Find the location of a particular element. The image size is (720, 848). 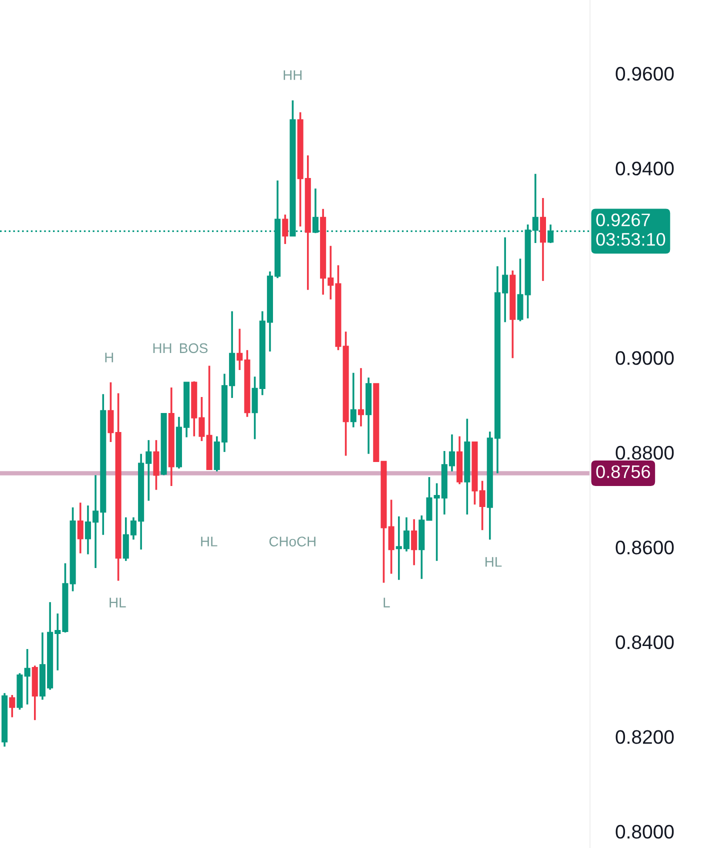

annotation: CHoCH is located at coordinates (292, 541).